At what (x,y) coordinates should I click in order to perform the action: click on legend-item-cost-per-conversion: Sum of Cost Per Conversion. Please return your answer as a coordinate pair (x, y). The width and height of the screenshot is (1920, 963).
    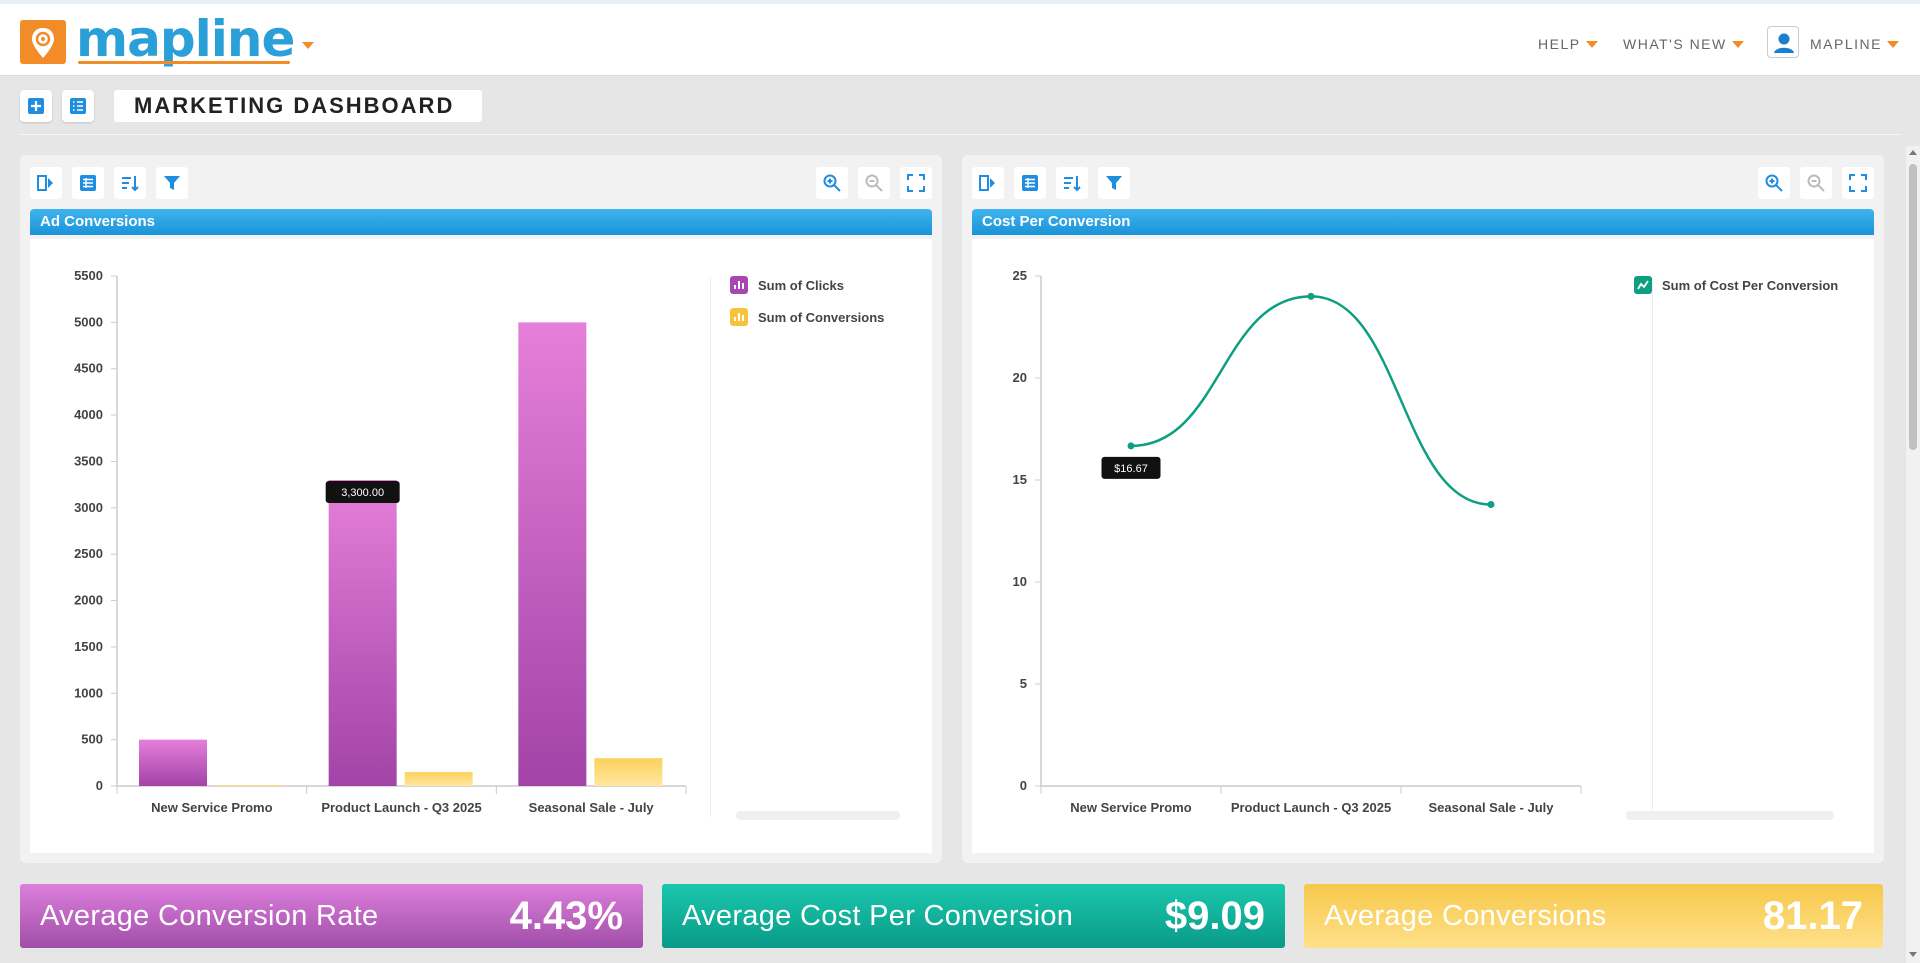
    Looking at the image, I should click on (1736, 285).